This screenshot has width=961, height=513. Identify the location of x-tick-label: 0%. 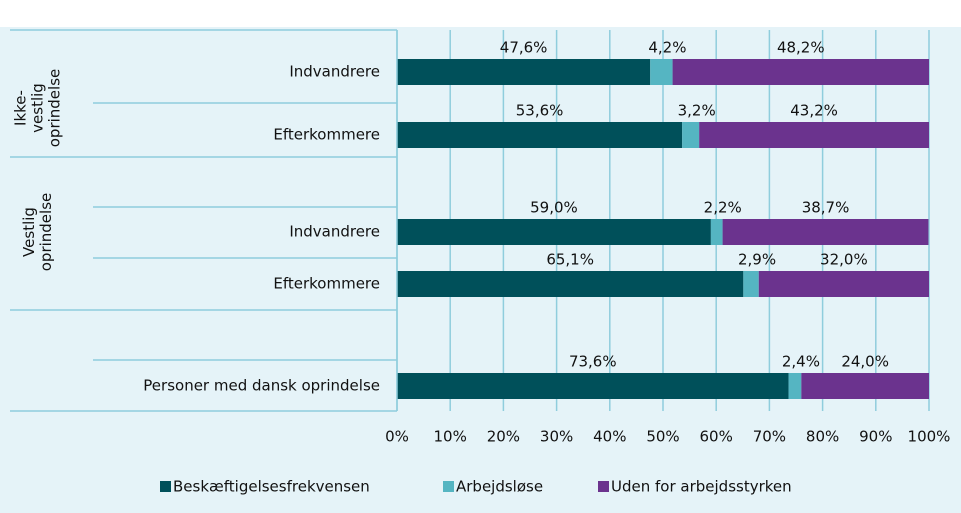
(397, 437).